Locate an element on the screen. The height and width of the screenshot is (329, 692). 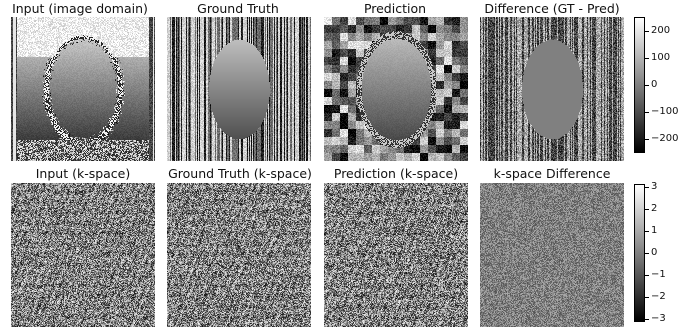
panel-title-ground-truth-kspace: Ground Truth (k-space) is located at coordinates (240, 173).